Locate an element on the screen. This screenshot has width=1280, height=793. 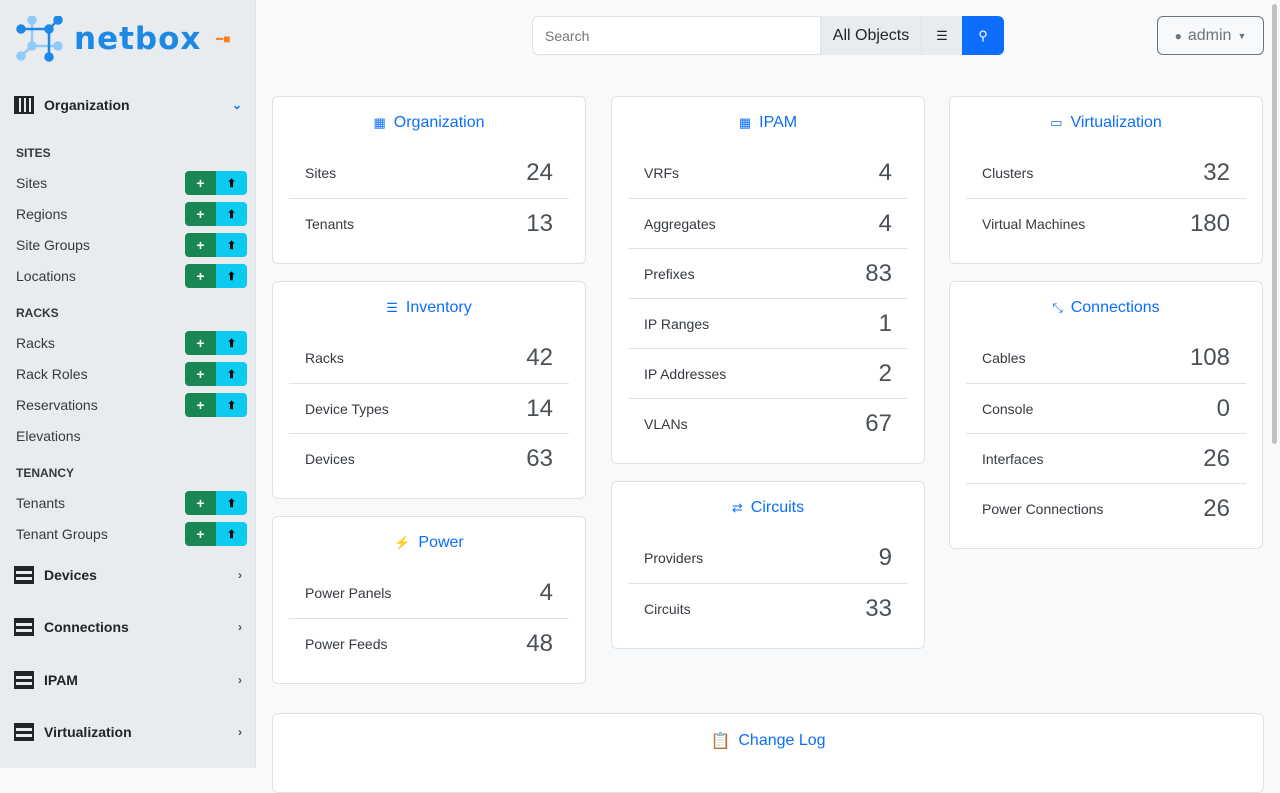
user-icon: ● is located at coordinates (1178, 35).